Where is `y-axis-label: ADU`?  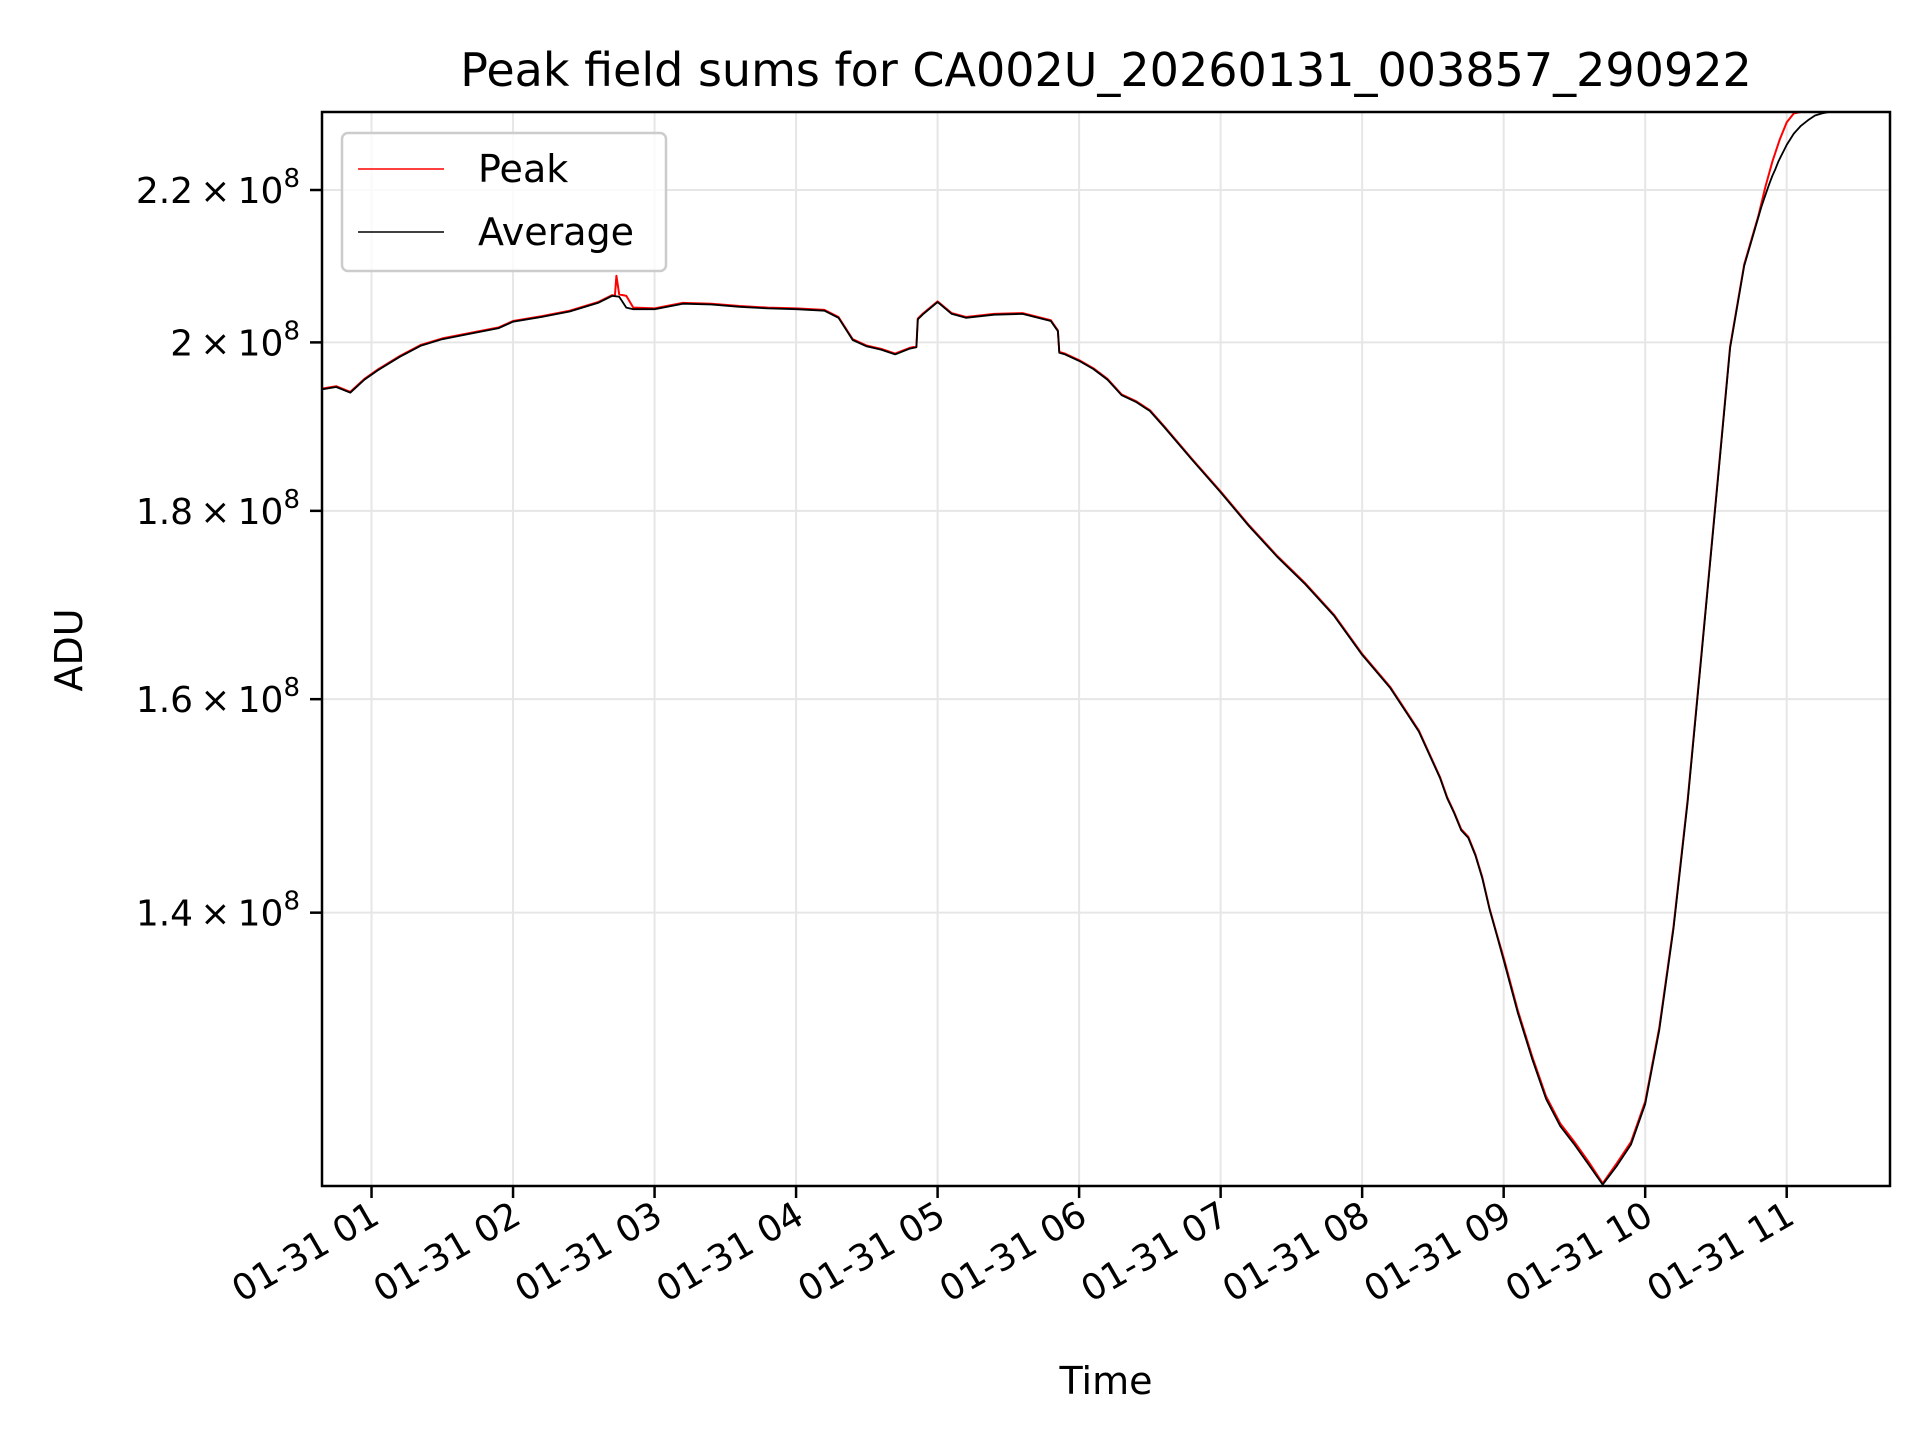
y-axis-label: ADU is located at coordinates (69, 649).